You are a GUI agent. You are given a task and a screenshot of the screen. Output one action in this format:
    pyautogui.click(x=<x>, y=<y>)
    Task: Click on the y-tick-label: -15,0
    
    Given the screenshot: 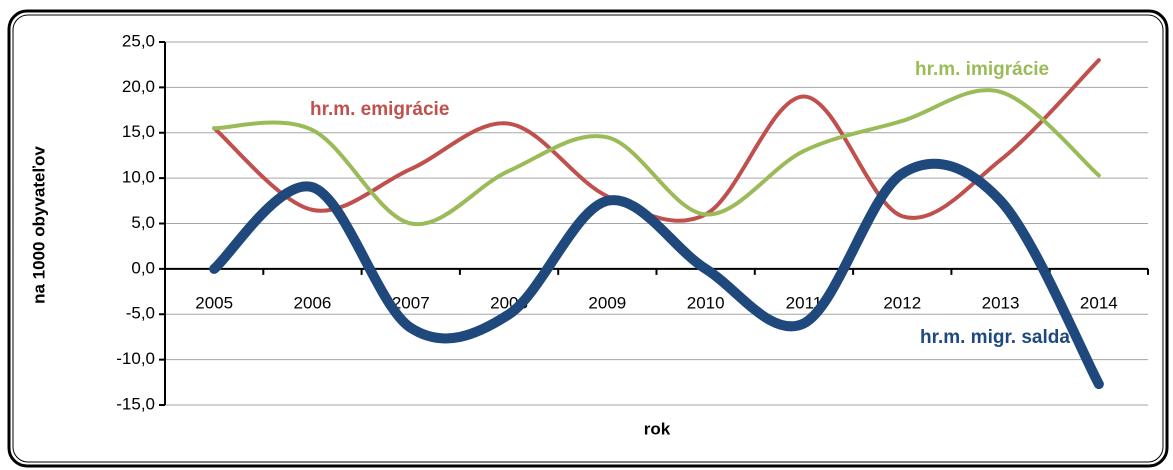 What is the action you would take?
    pyautogui.click(x=135, y=403)
    